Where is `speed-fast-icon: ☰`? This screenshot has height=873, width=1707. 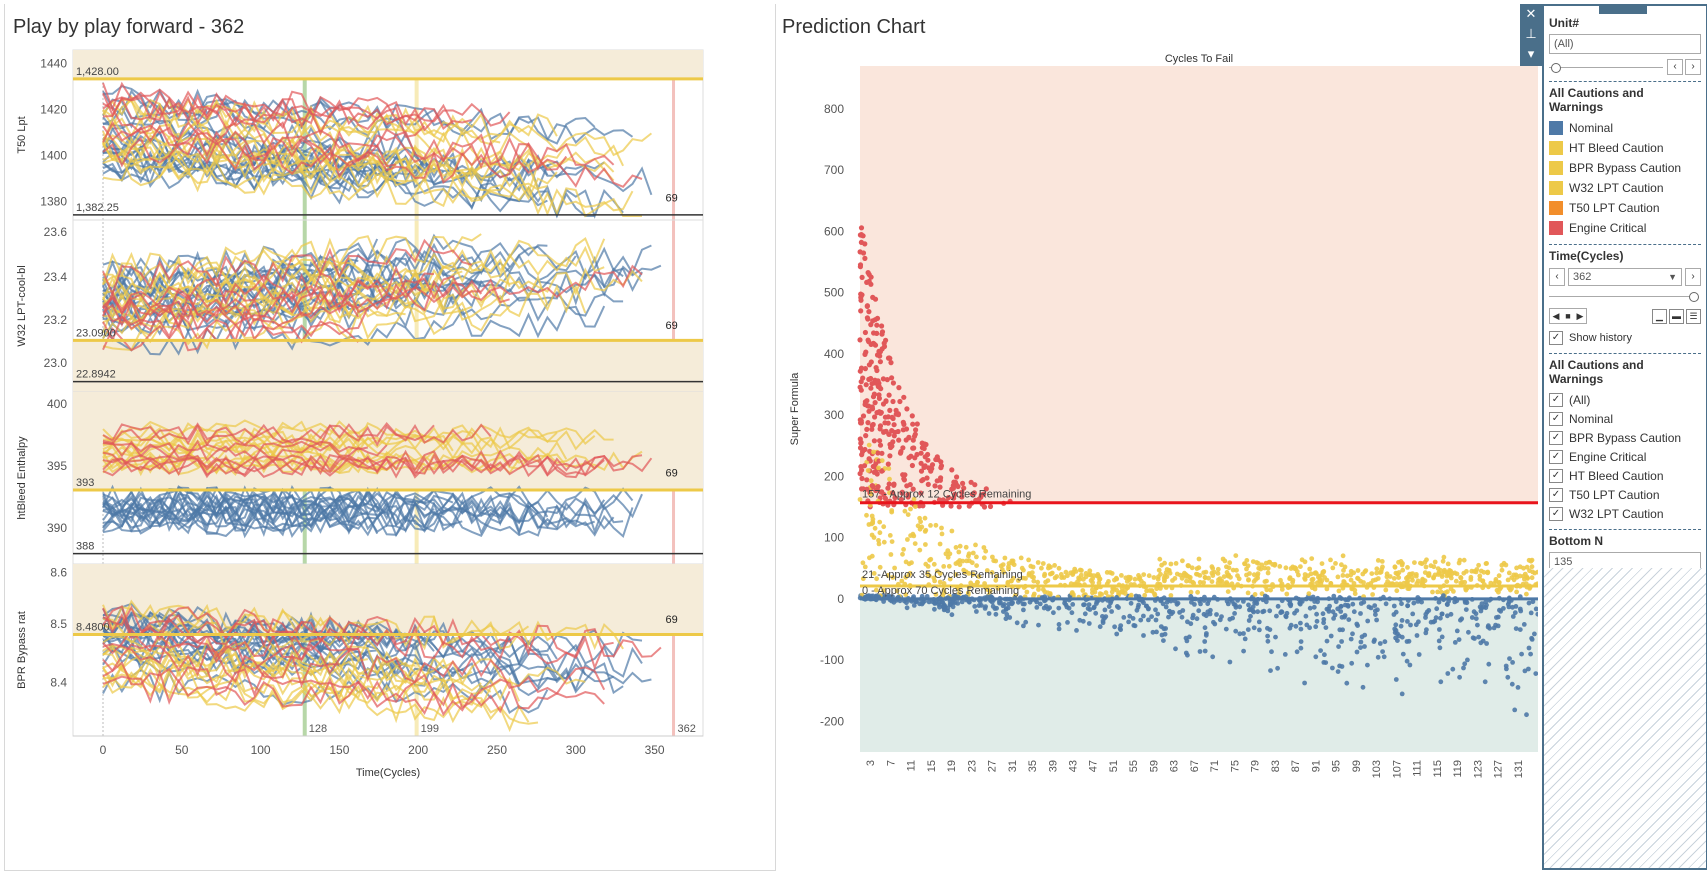 speed-fast-icon: ☰ is located at coordinates (1693, 316).